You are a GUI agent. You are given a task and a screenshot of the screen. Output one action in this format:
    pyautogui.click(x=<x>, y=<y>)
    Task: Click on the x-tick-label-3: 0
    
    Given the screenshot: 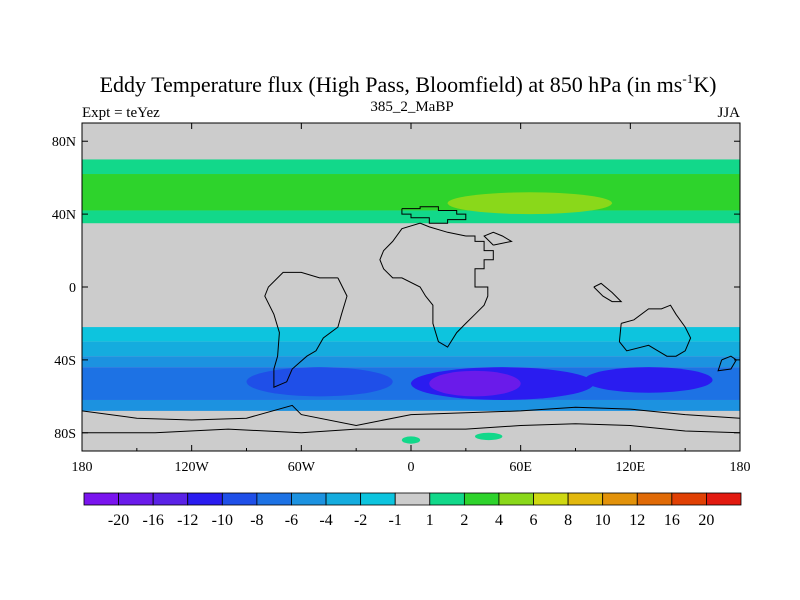 What is the action you would take?
    pyautogui.click(x=411, y=467)
    